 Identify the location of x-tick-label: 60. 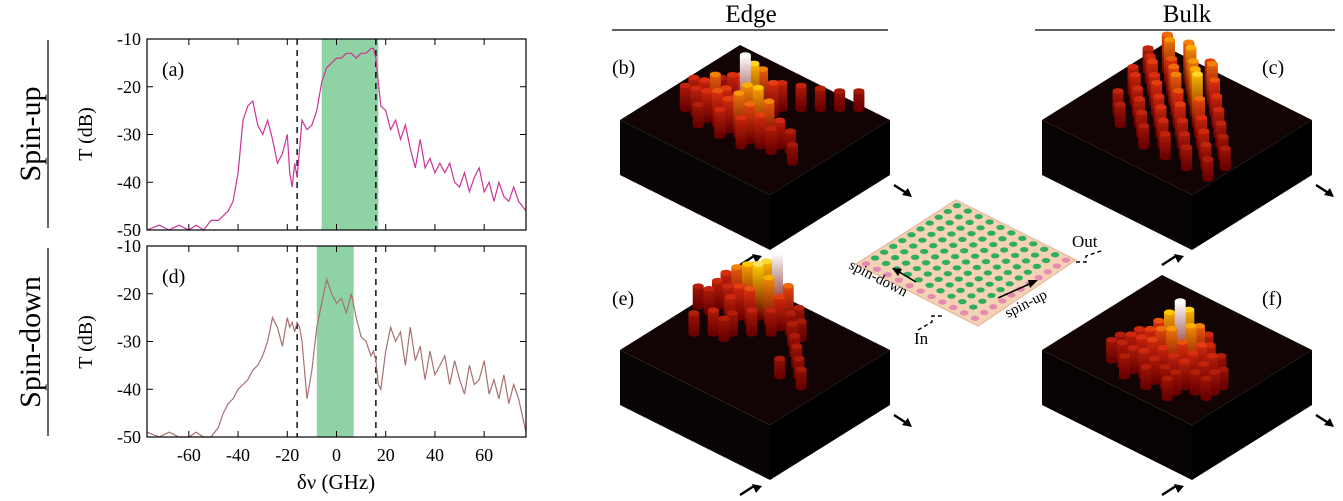
(484, 455).